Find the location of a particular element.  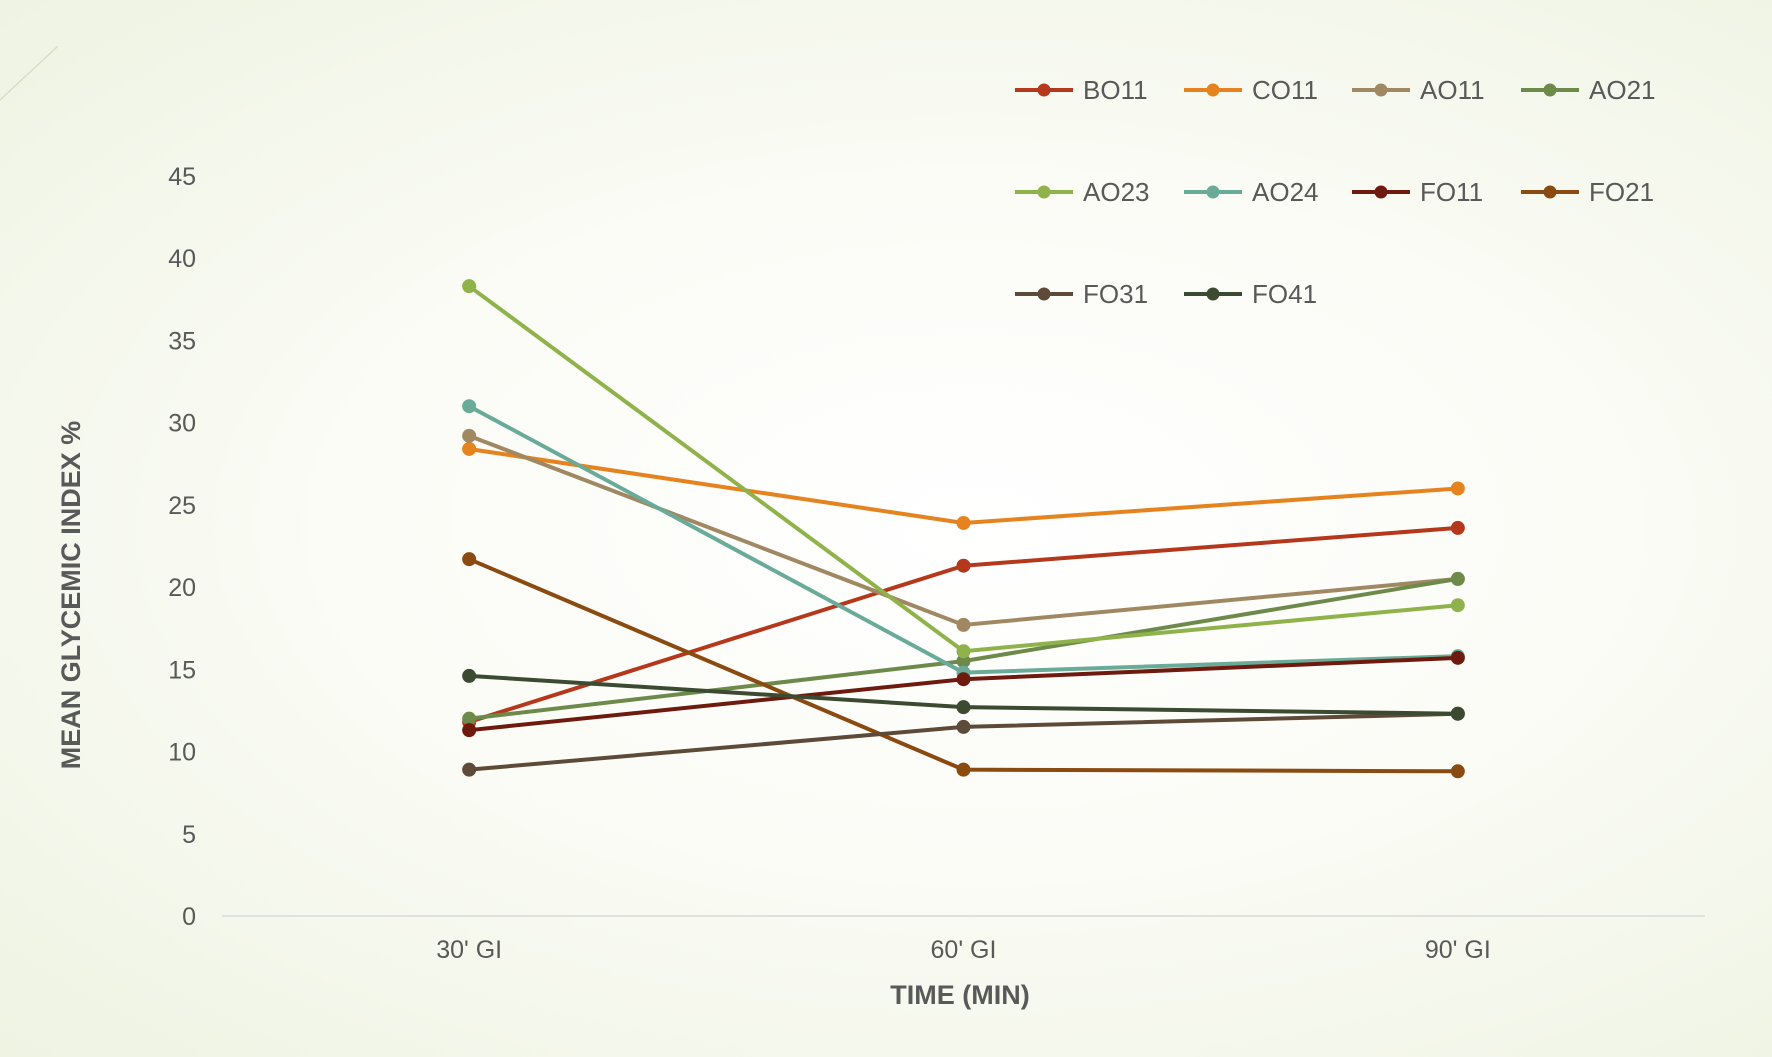

series-ao21 is located at coordinates (963, 648).